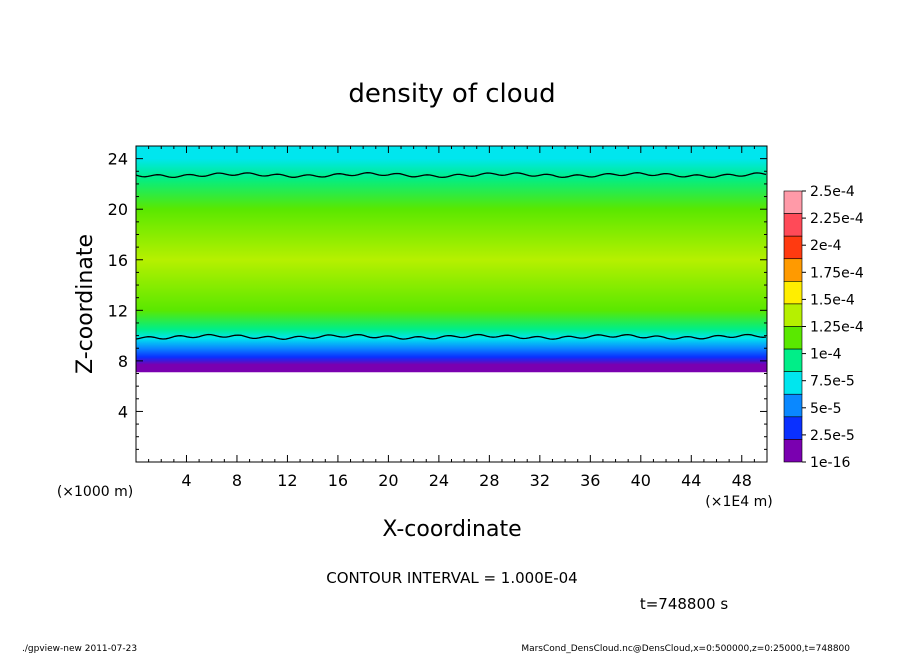  What do you see at coordinates (451, 94) in the screenshot?
I see `chart-title: density of cloud` at bounding box center [451, 94].